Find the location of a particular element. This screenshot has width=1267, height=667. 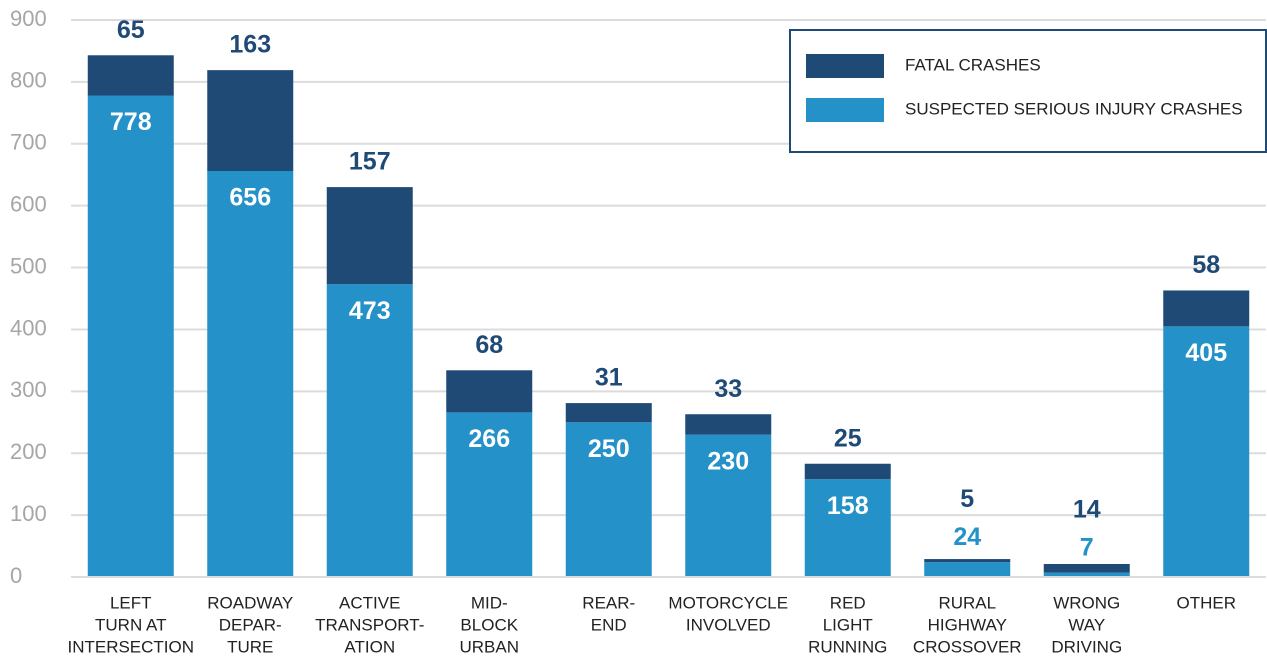

x-tick-label: MOTORCYCLE is located at coordinates (728, 602).